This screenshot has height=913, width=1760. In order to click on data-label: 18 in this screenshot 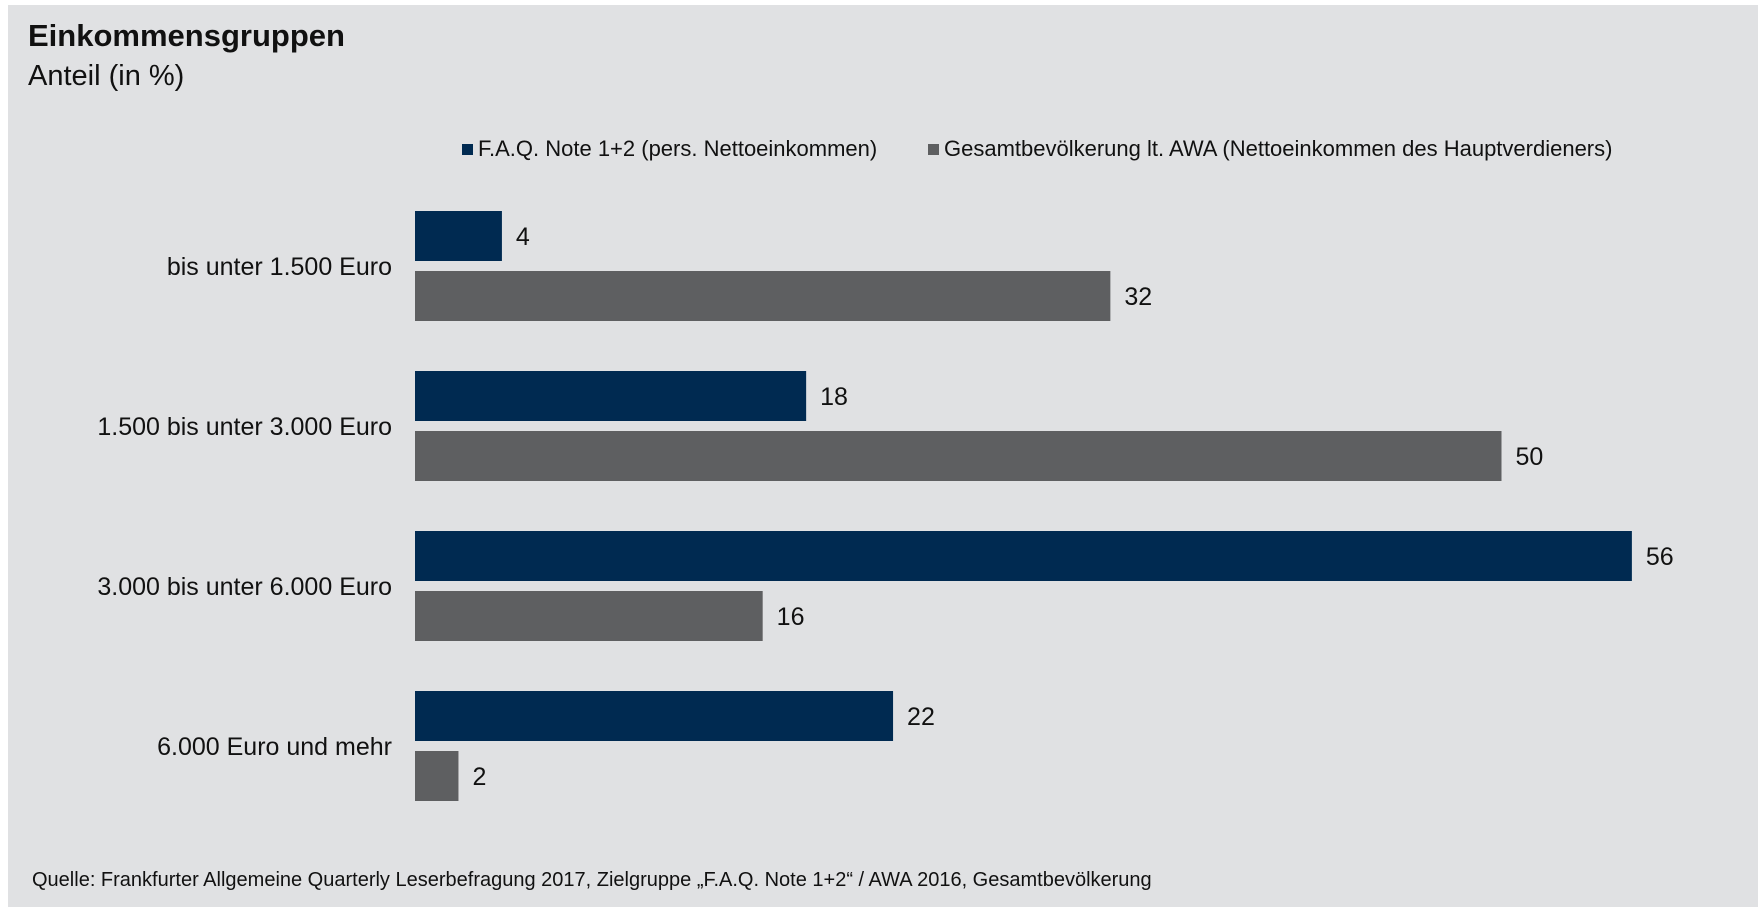, I will do `click(834, 397)`.